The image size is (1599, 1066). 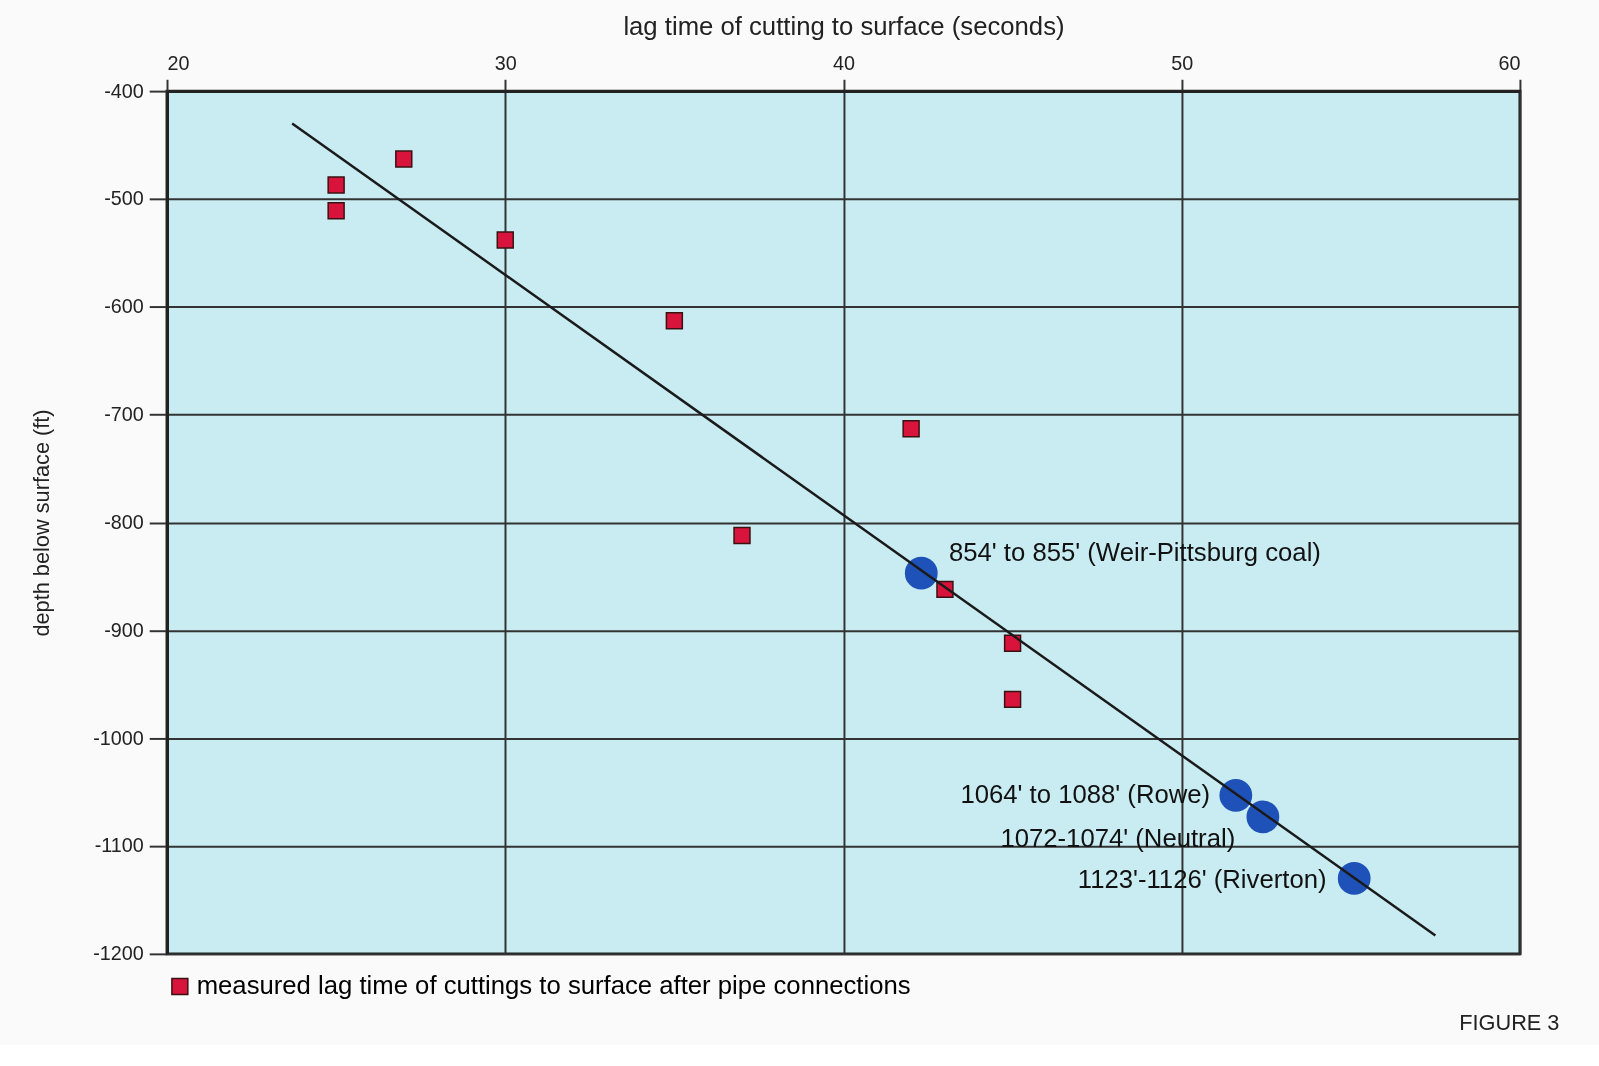 What do you see at coordinates (553, 985) in the screenshot?
I see `legend-label: measured lag time of cuttings to surface after pipe connections` at bounding box center [553, 985].